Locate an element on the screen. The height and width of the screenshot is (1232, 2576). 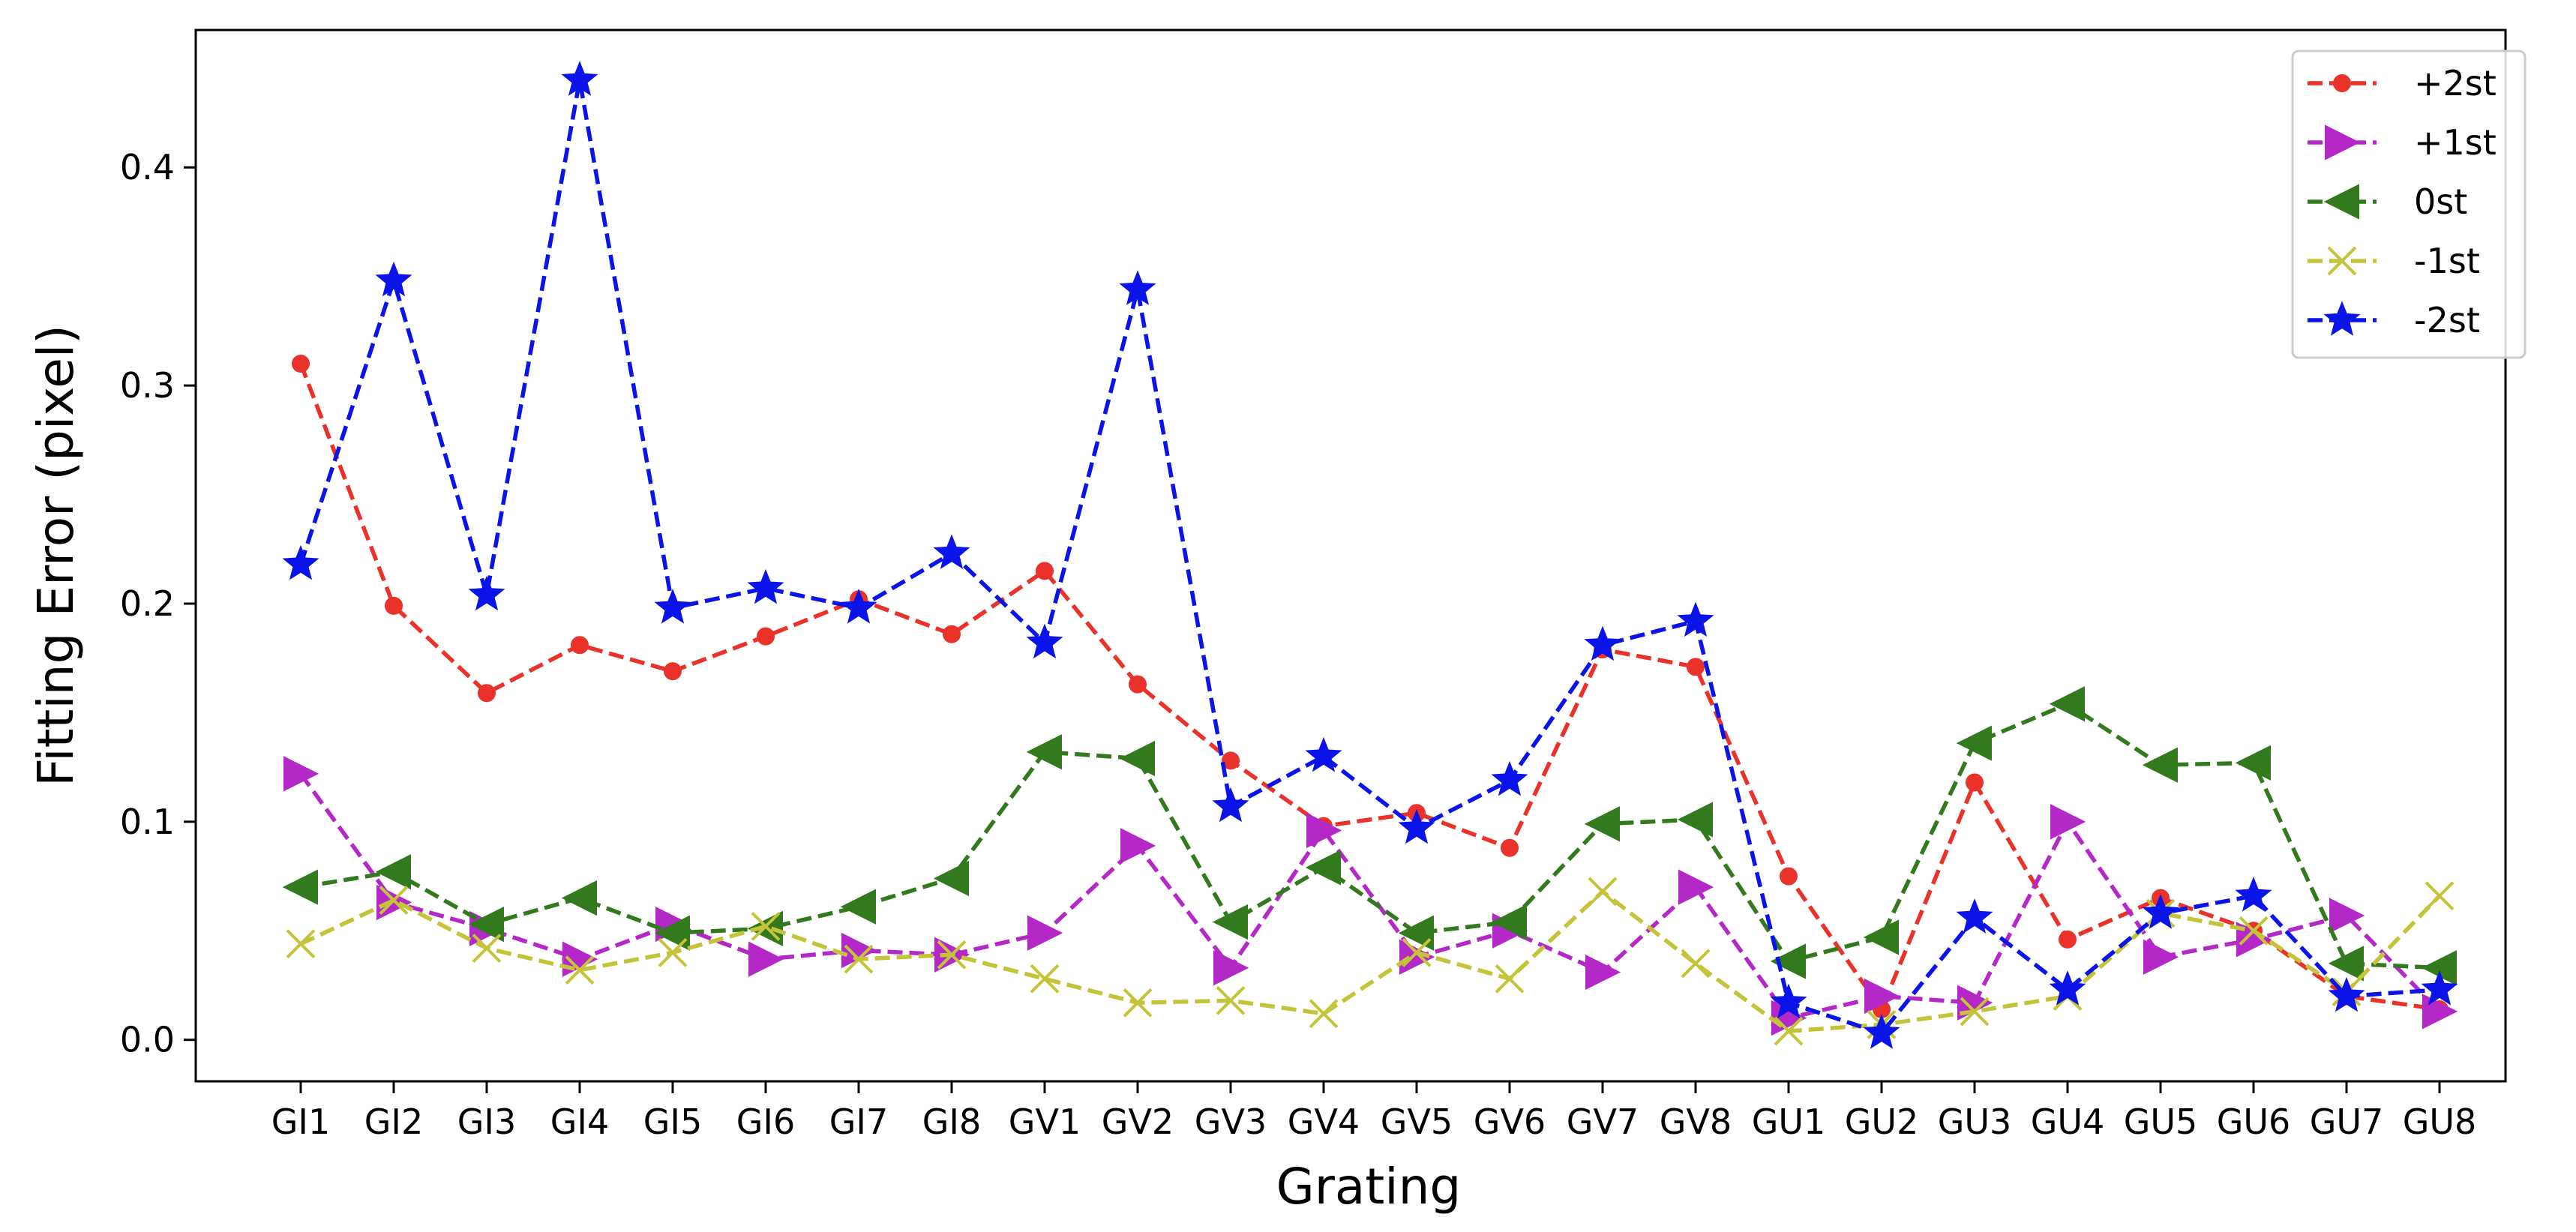
x-tick-label: GU7 is located at coordinates (2347, 1122).